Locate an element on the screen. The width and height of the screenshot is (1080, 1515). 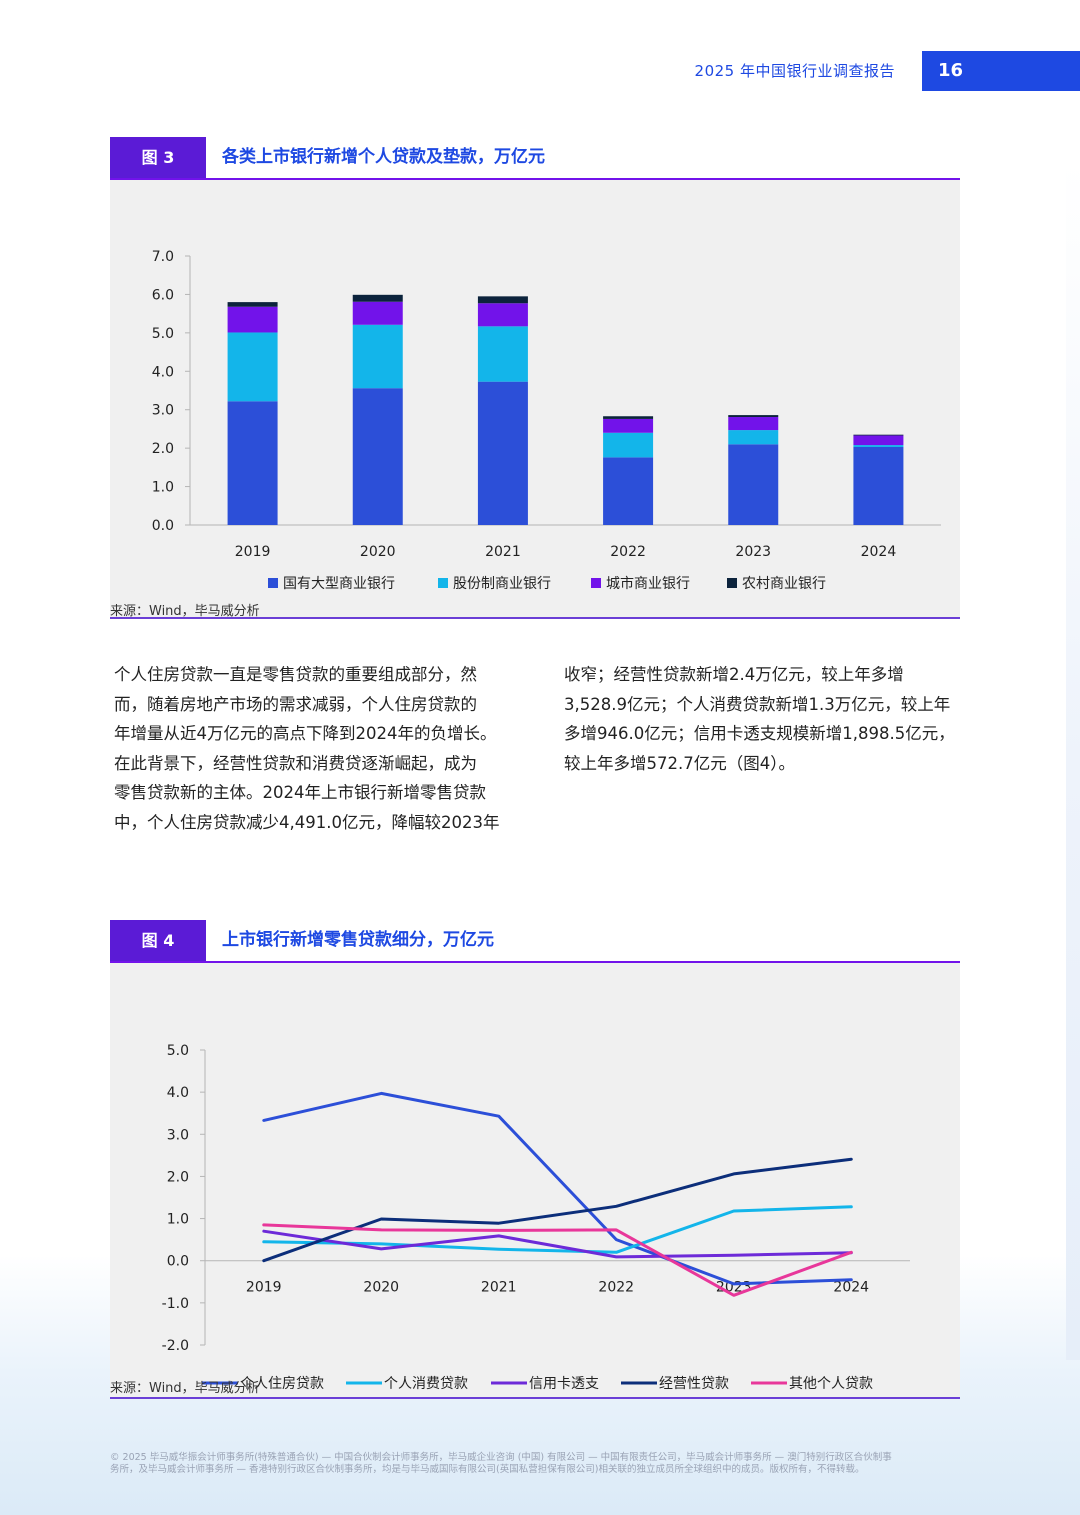
y-tick-label: -1.0 is located at coordinates (175, 1304).